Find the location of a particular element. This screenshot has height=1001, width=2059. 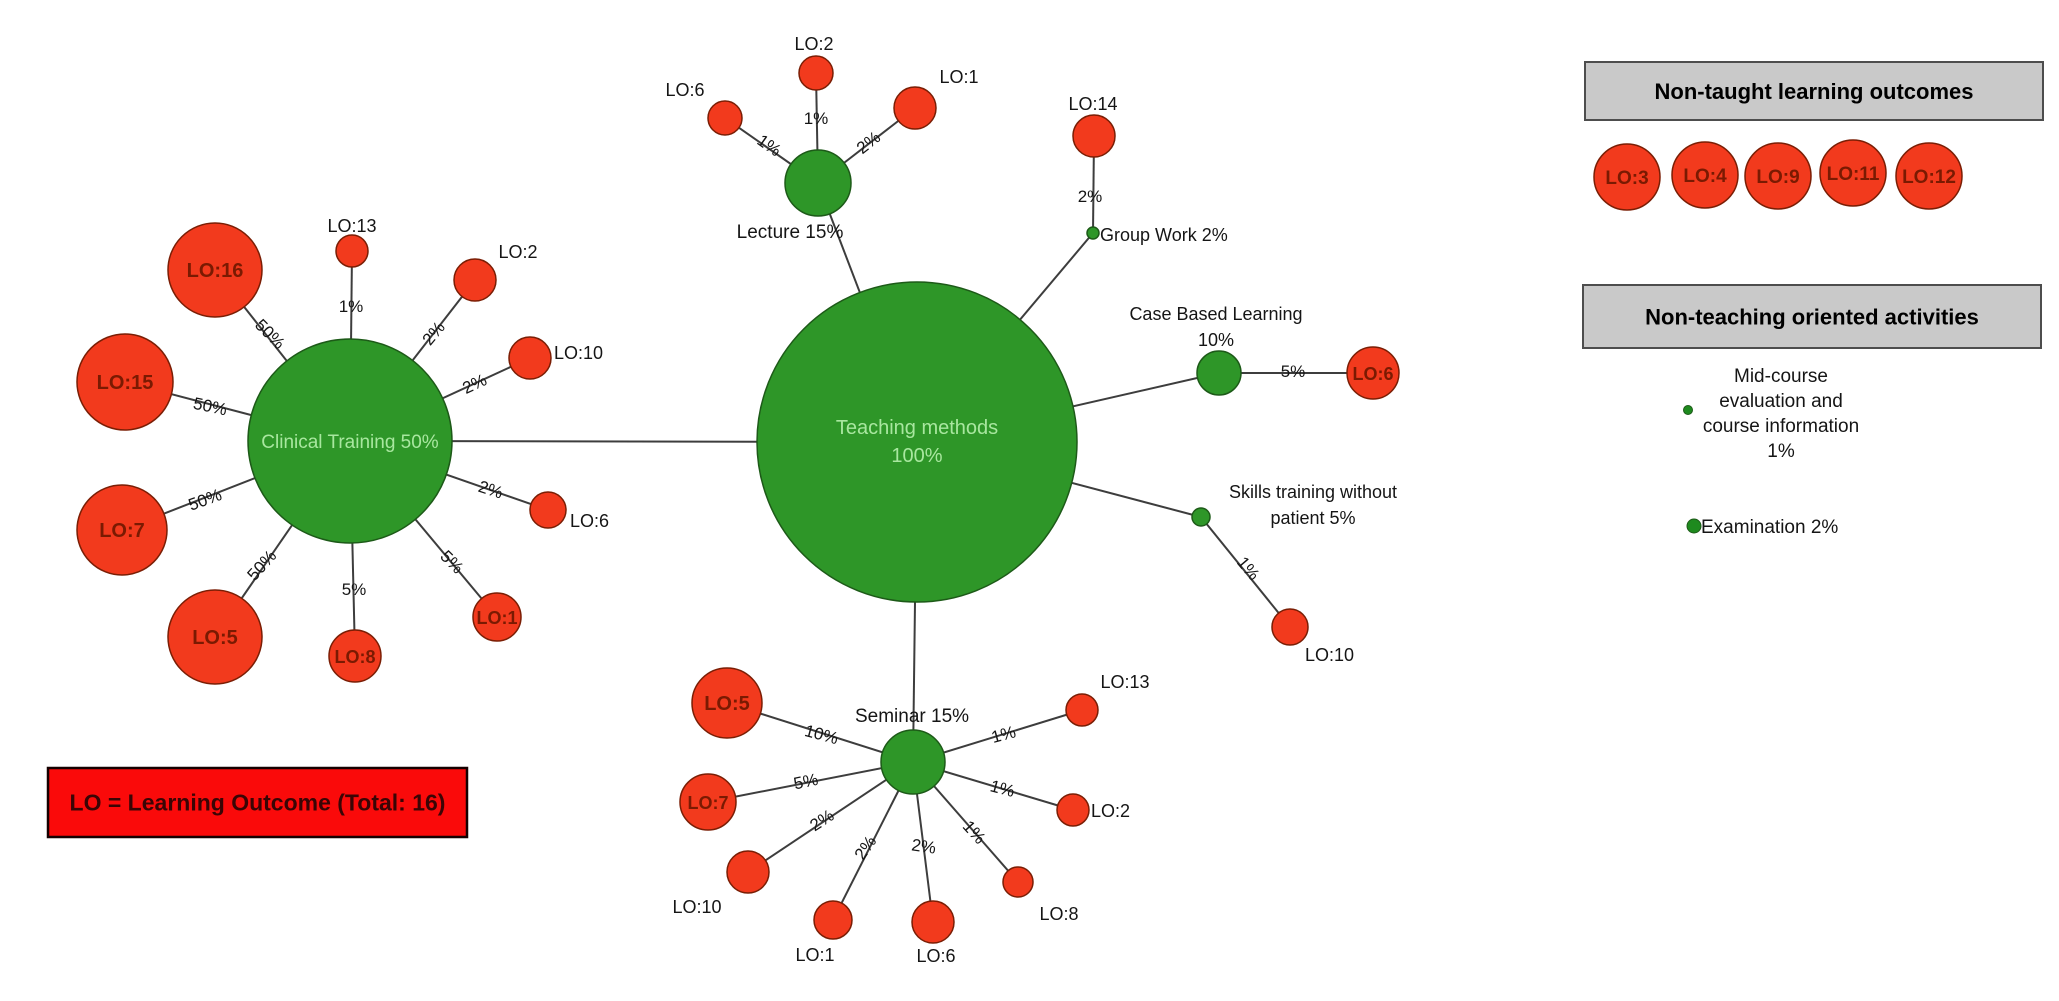

edge-percent-seminar-lo7: 5% is located at coordinates (806, 782).